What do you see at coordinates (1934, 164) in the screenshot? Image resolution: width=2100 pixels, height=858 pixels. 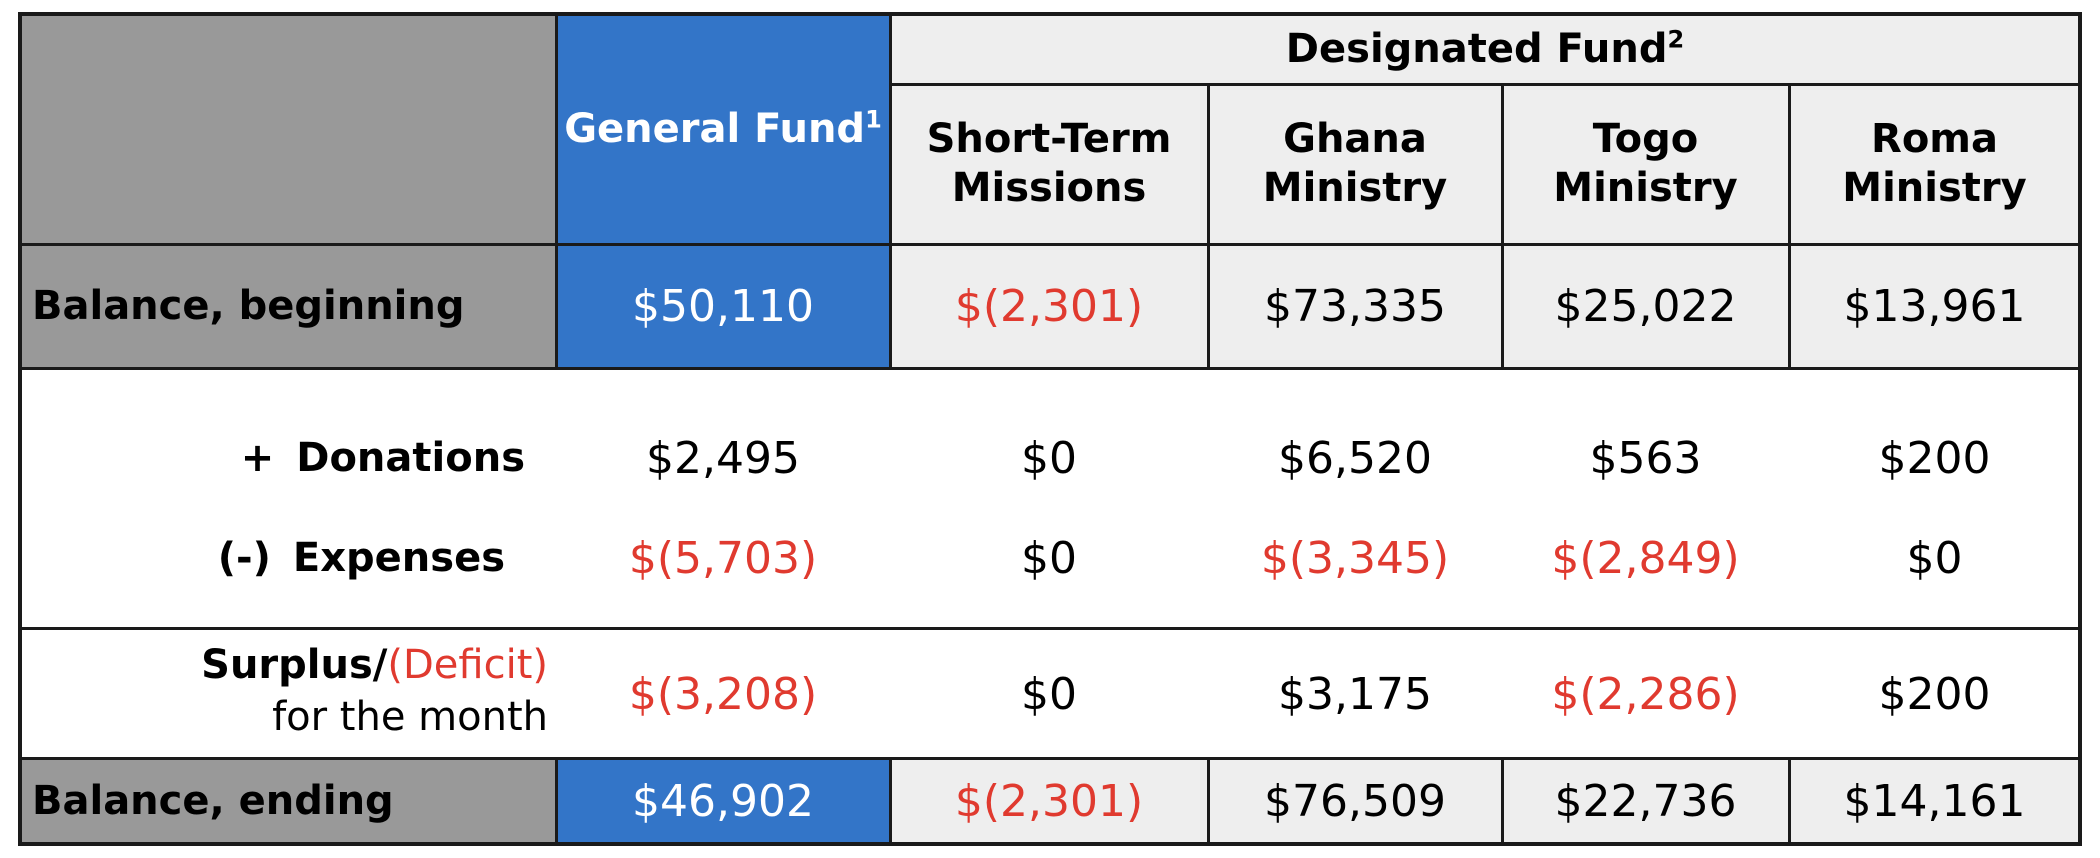 I see `col-header-roma-ministry: Roma Ministry` at bounding box center [1934, 164].